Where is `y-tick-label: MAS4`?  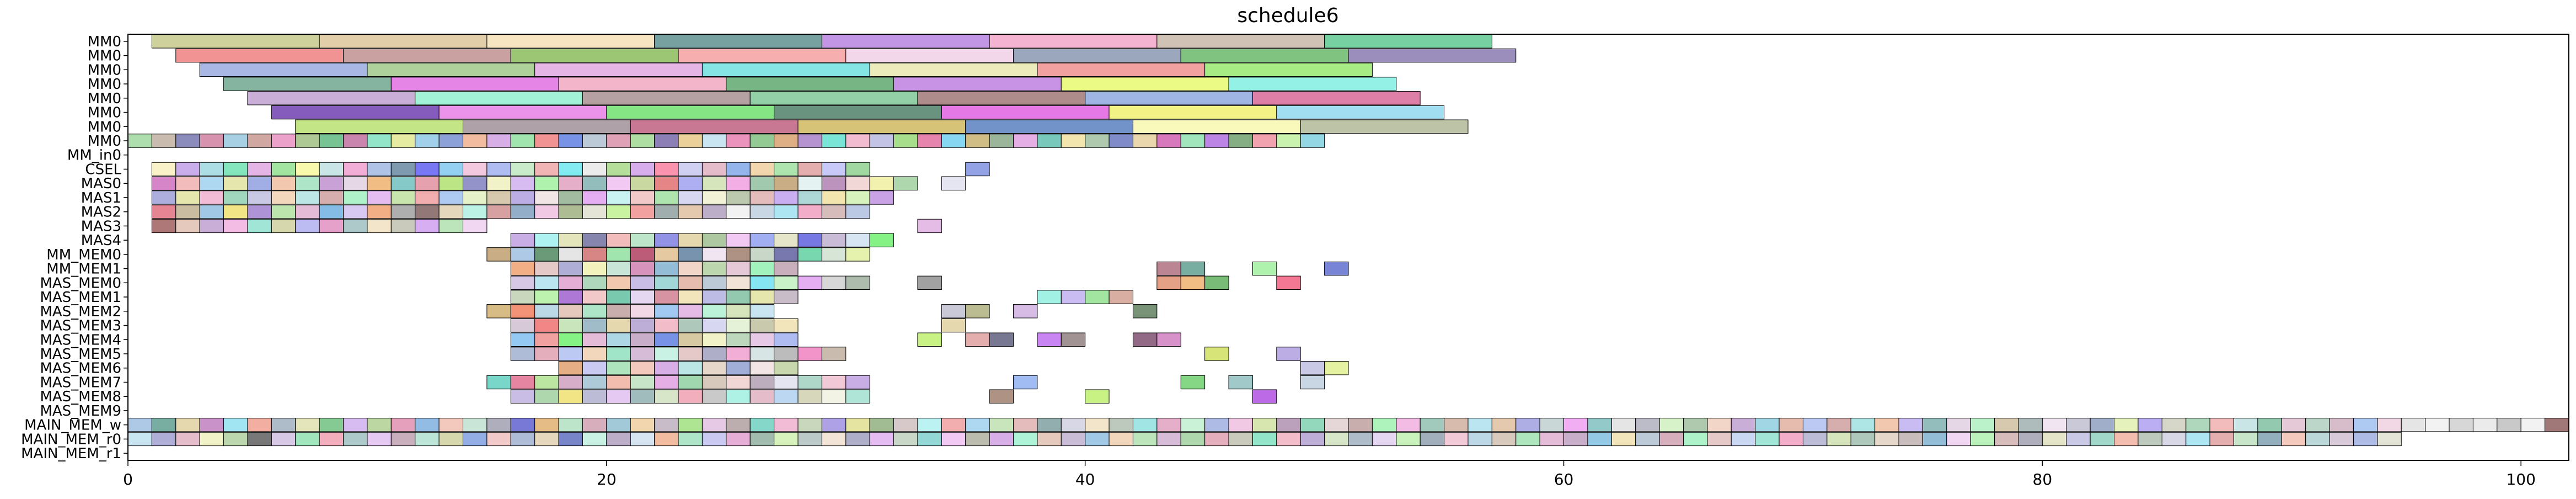 y-tick-label: MAS4 is located at coordinates (101, 241).